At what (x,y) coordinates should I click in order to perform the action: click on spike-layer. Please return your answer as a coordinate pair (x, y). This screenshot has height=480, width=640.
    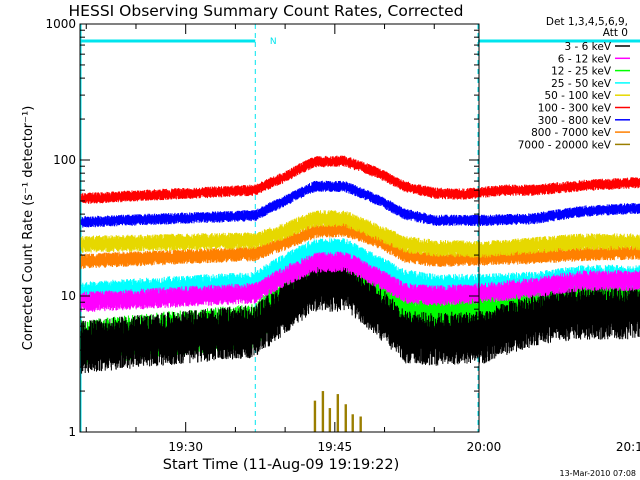
    Looking at the image, I should click on (337, 411).